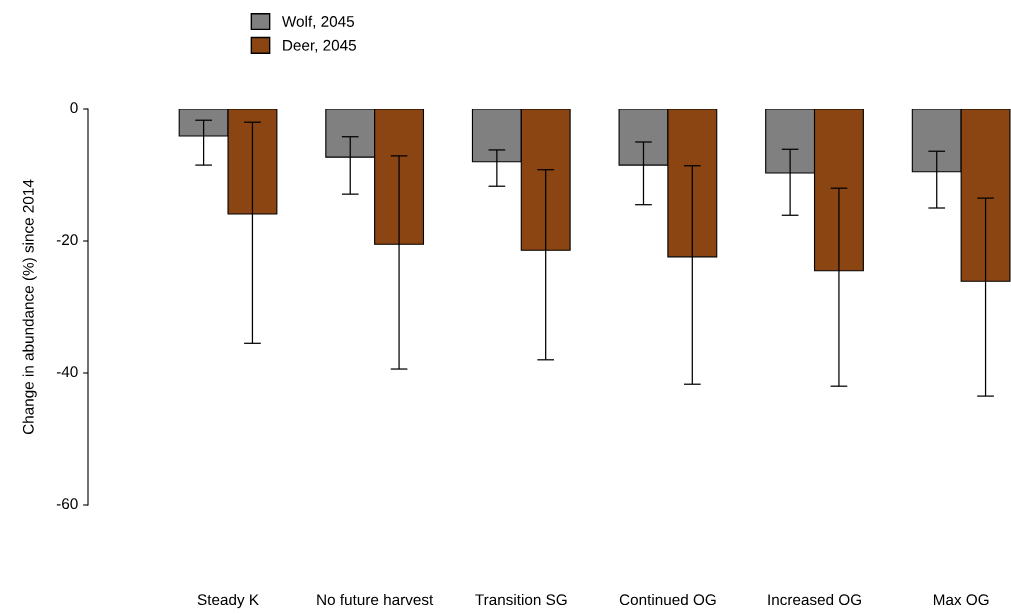 Image resolution: width=1011 pixels, height=614 pixels. Describe the element at coordinates (67, 504) in the screenshot. I see `y-tick-label: -60` at that location.